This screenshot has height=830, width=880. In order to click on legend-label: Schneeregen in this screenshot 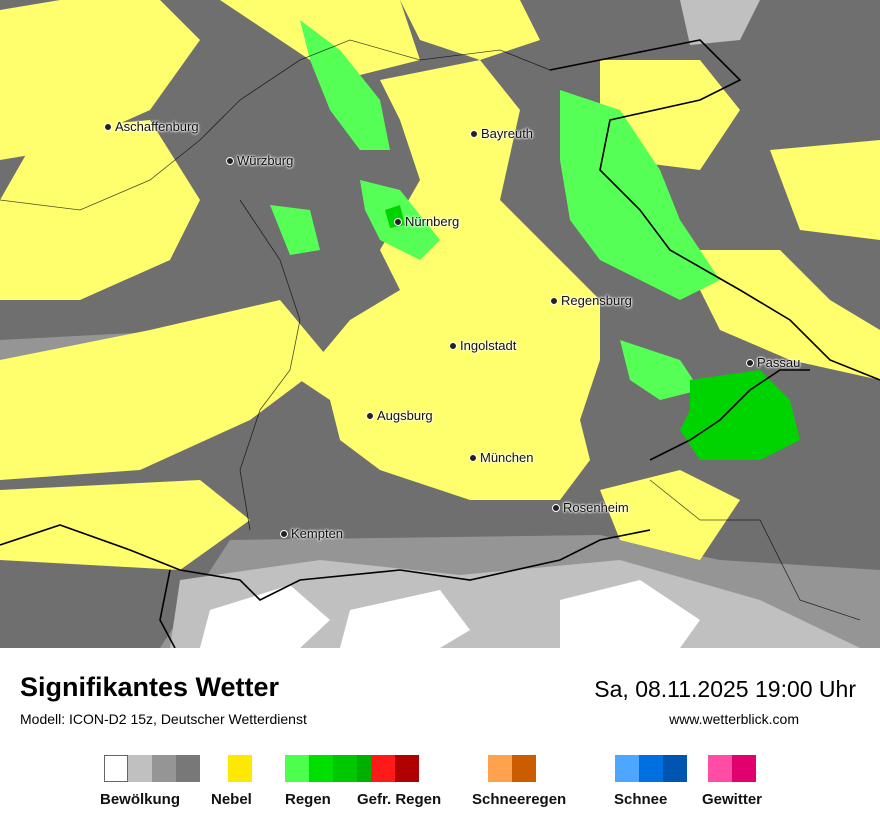, I will do `click(519, 799)`.